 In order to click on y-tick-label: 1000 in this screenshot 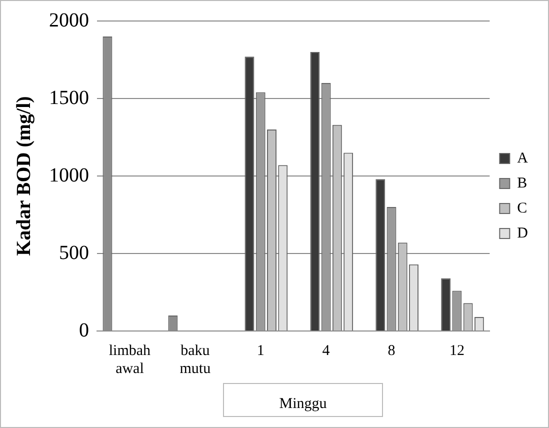, I will do `click(69, 175)`.